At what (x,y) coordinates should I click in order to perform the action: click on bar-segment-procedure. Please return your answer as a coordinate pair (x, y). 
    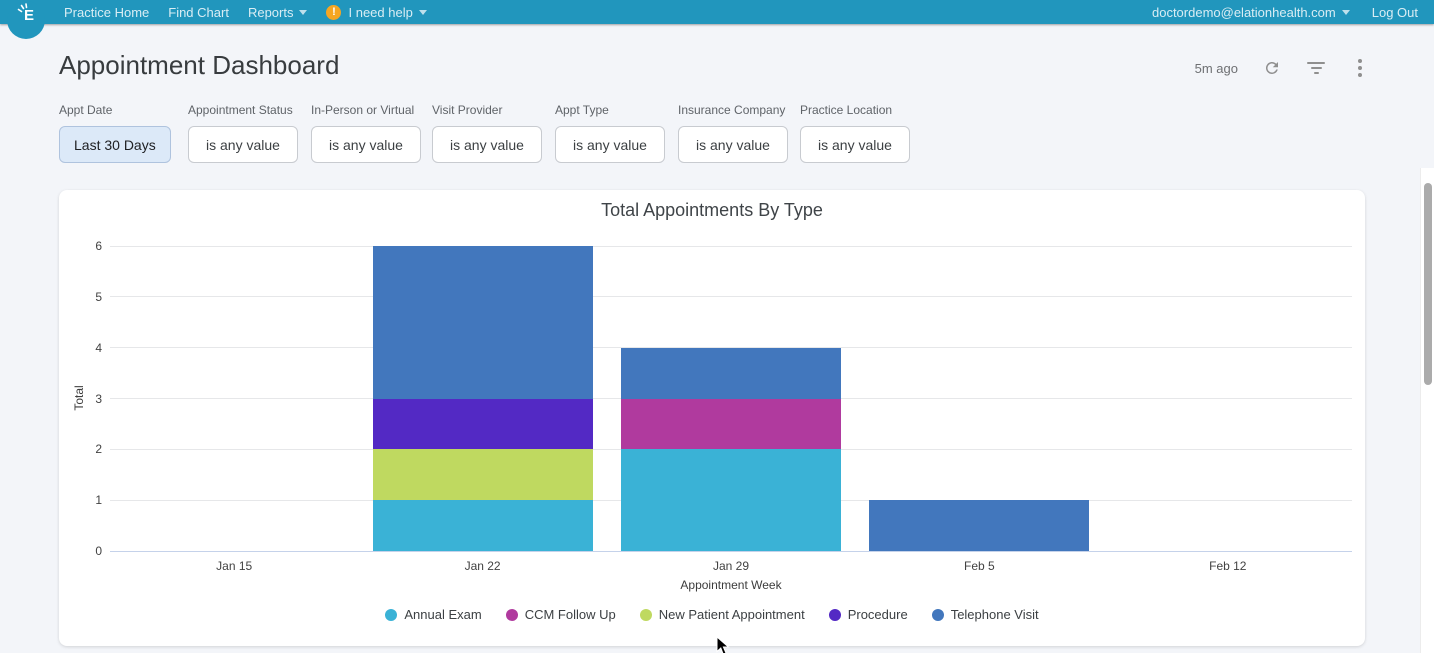
    Looking at the image, I should click on (482, 424).